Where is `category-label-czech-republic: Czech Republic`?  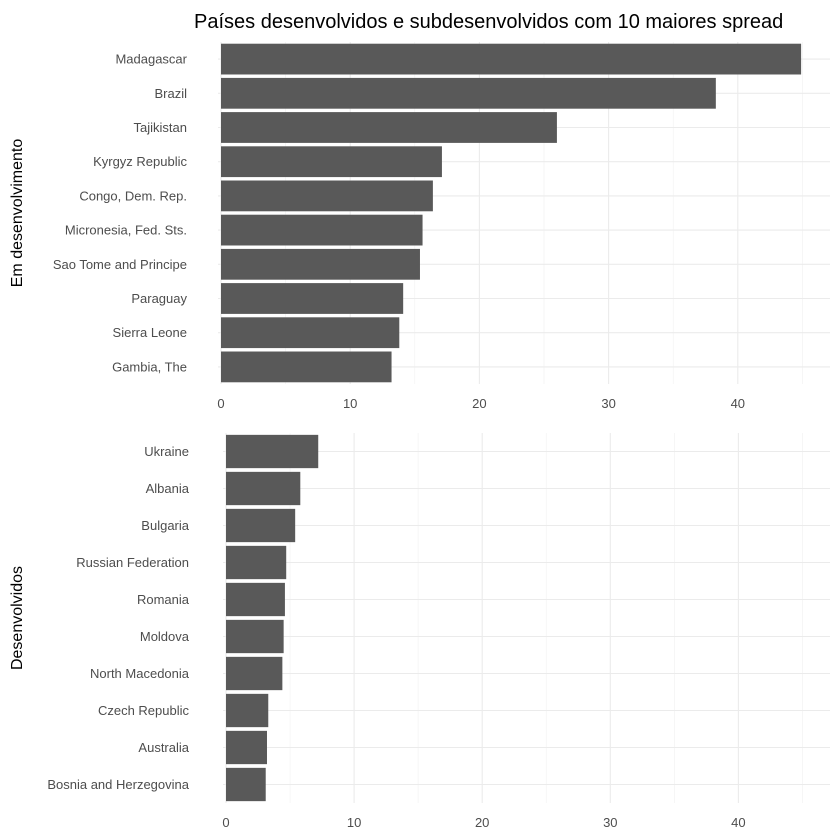 category-label-czech-republic: Czech Republic is located at coordinates (144, 710).